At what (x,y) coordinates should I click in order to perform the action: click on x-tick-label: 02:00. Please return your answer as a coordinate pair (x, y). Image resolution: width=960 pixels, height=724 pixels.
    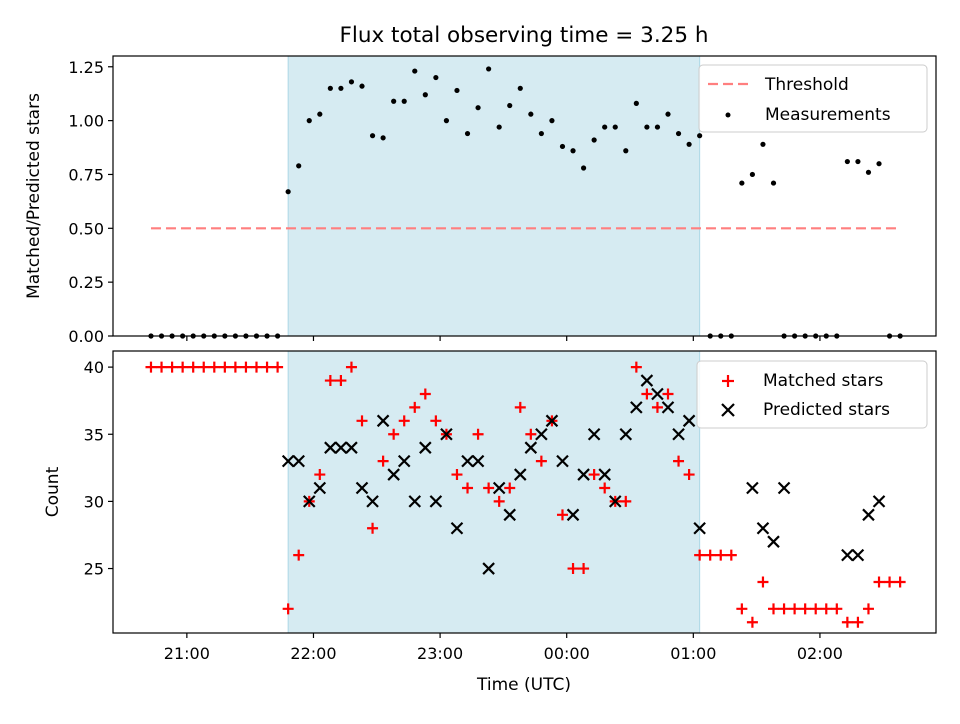
    Looking at the image, I should click on (820, 653).